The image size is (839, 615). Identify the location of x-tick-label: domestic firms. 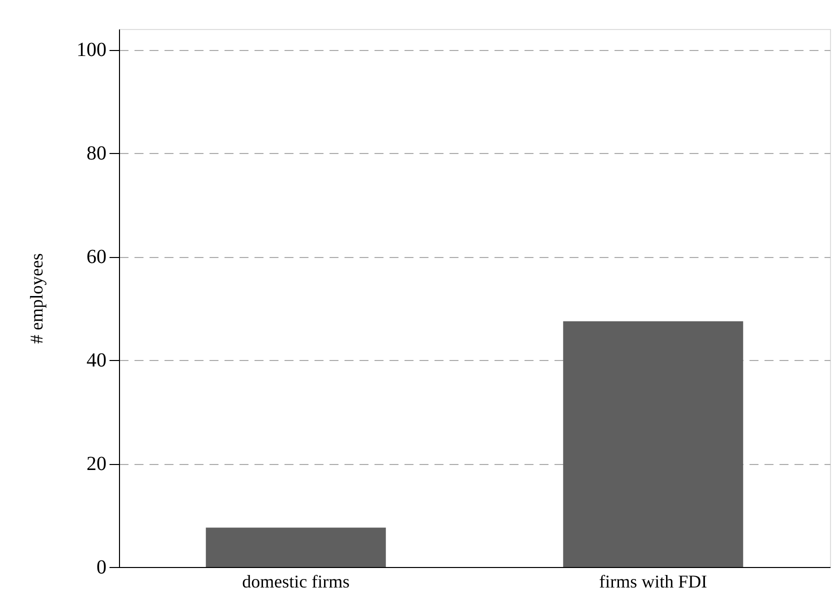
(296, 582).